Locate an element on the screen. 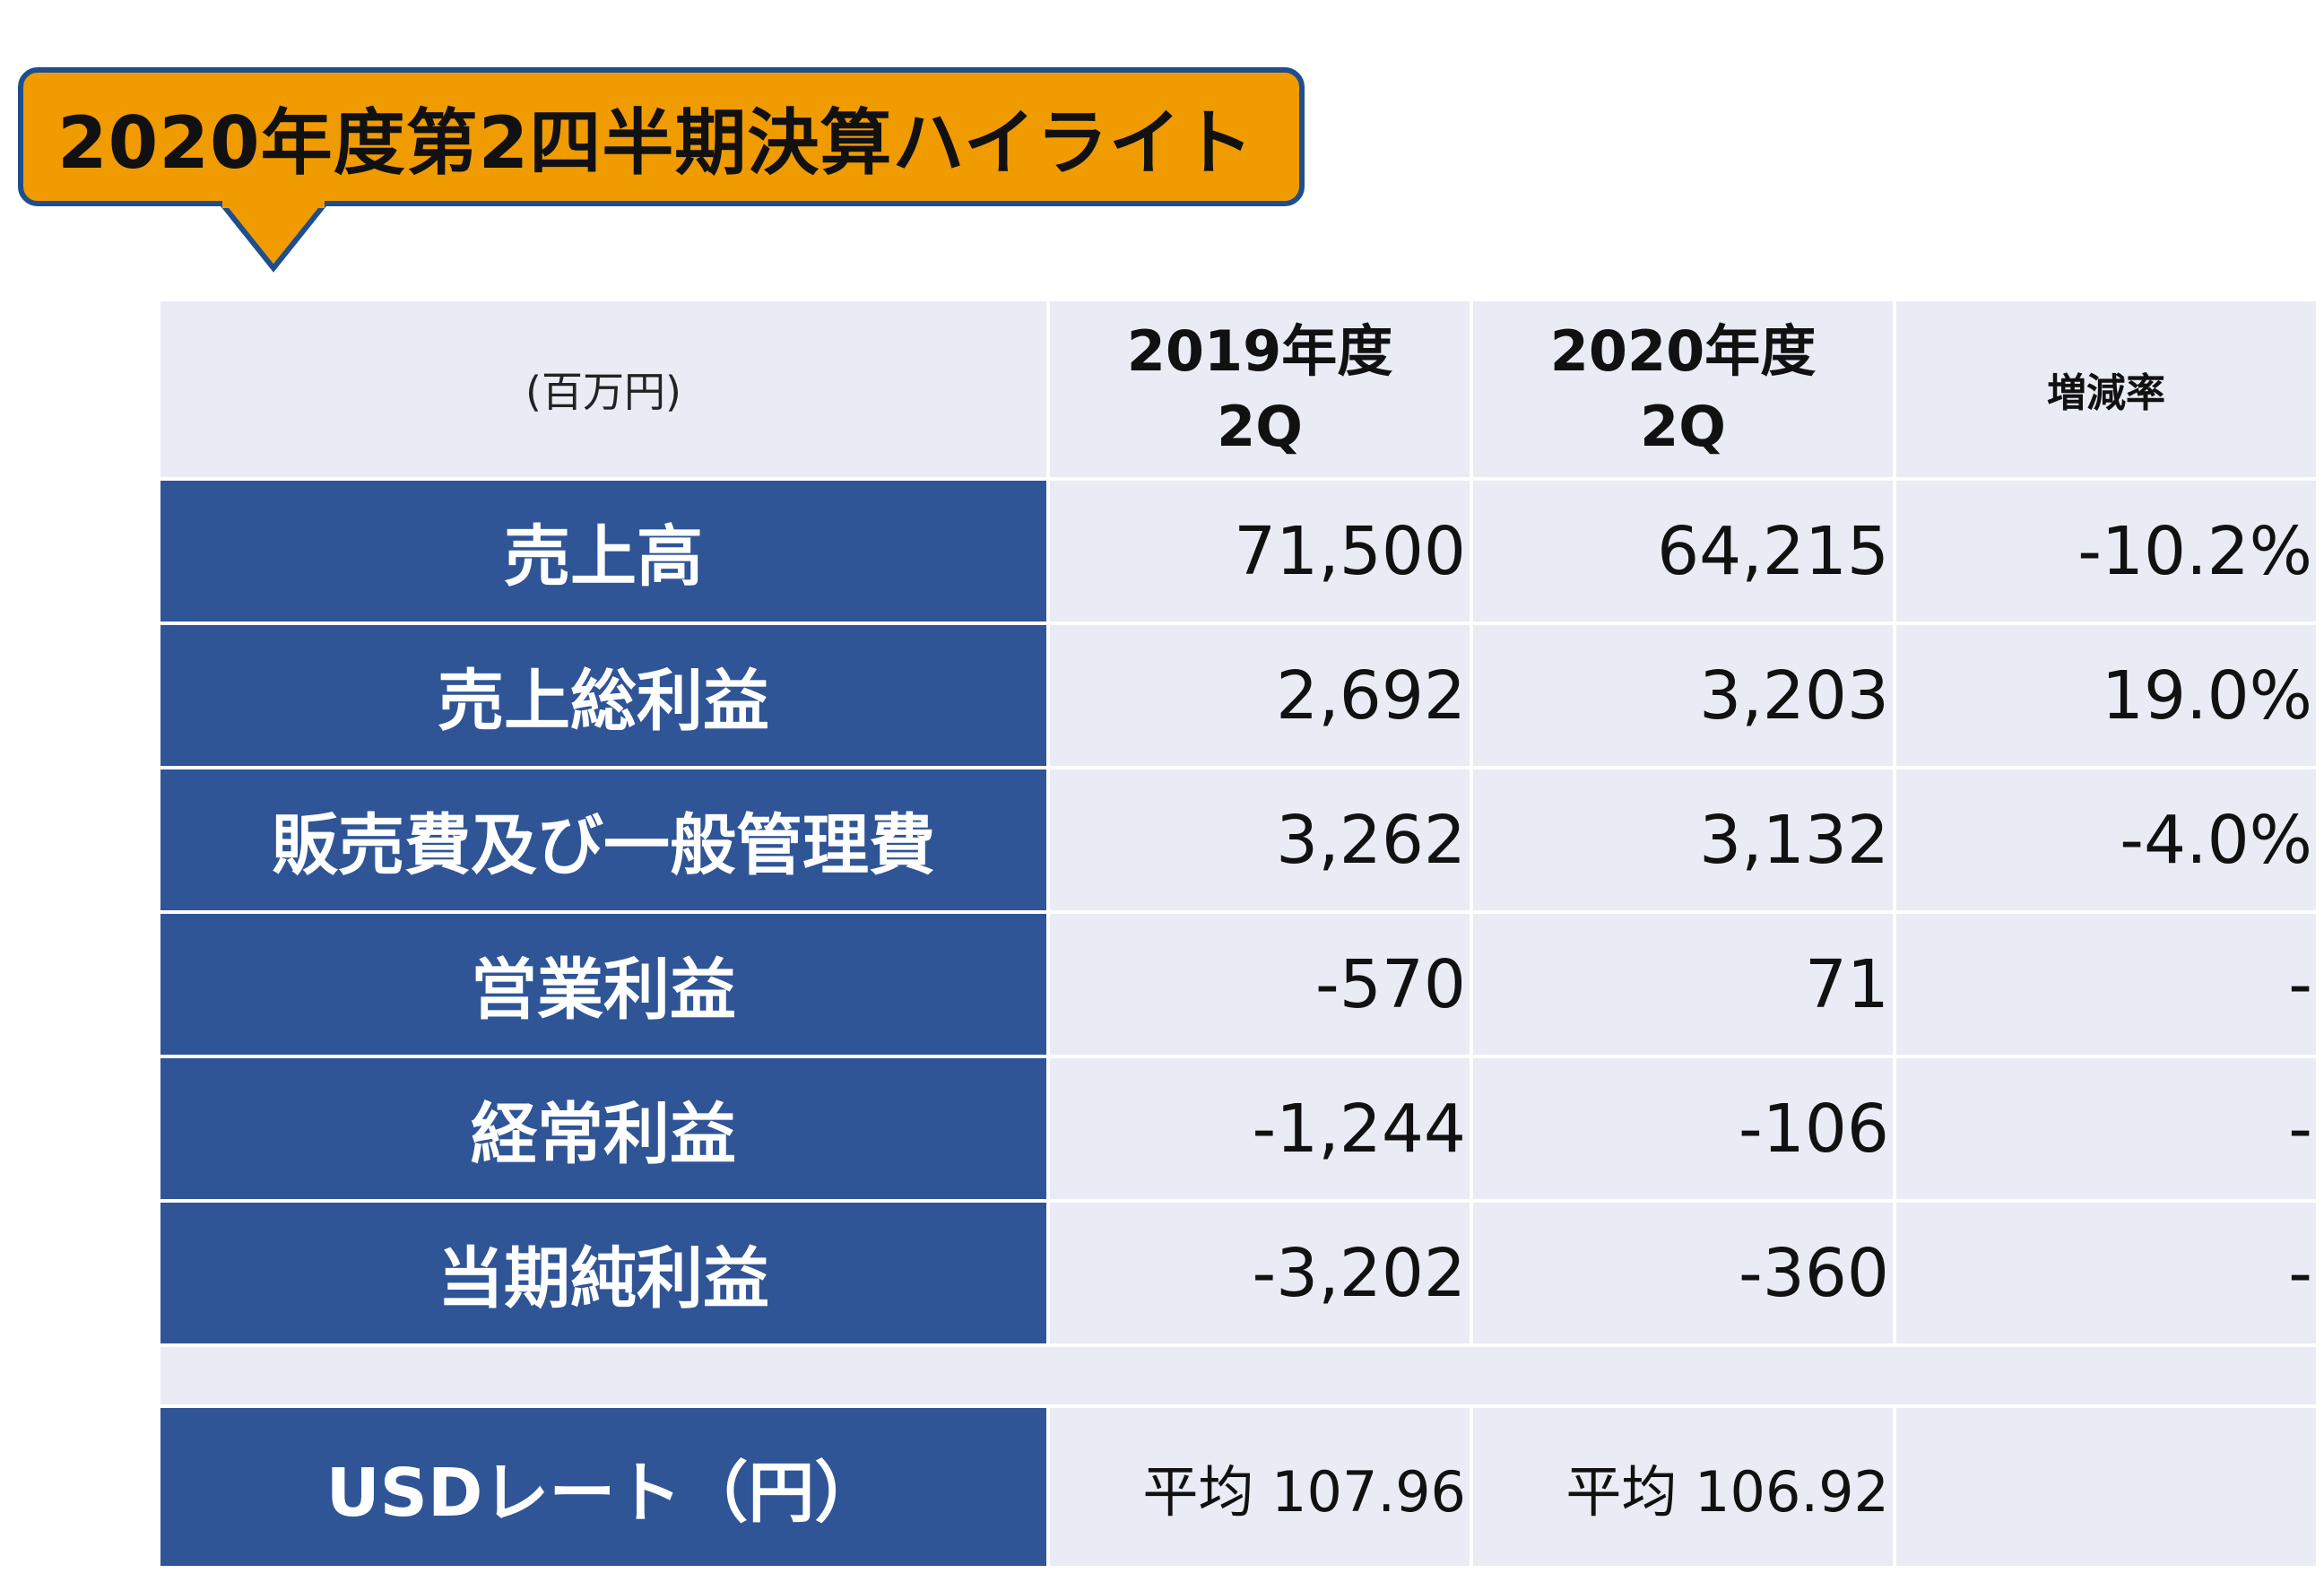 This screenshot has height=1582, width=2324. usd-rate-2020: 平均 106.92 is located at coordinates (1683, 1486).